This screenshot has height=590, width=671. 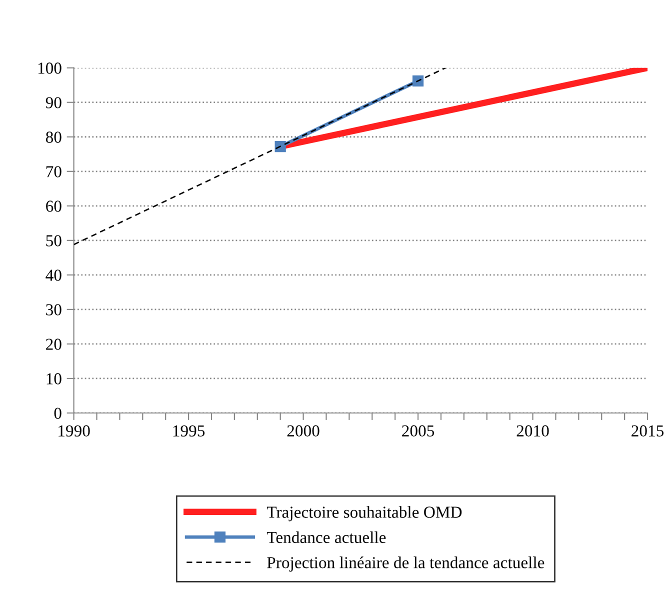 I want to click on x-tick-label: 2010, so click(x=532, y=431).